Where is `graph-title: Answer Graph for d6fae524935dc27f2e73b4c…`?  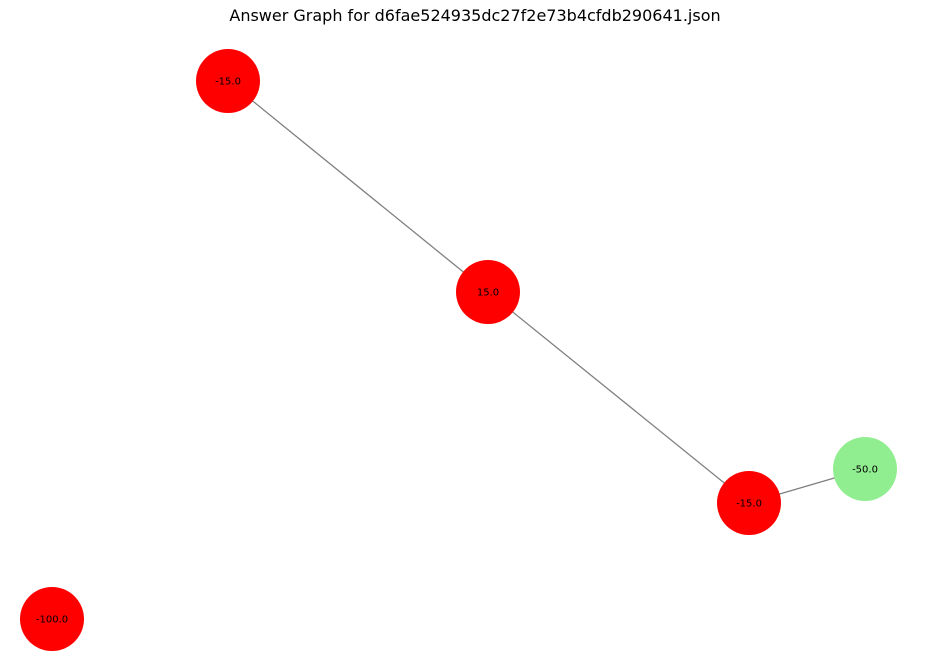
graph-title: Answer Graph for d6fae524935dc27f2e73b4c… is located at coordinates (475, 15).